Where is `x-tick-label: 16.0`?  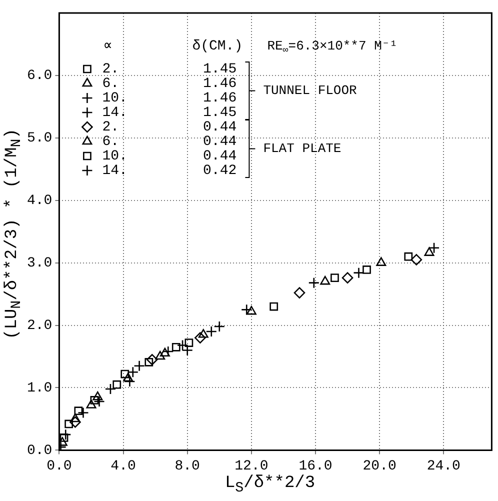
x-tick-label: 16.0 is located at coordinates (315, 466).